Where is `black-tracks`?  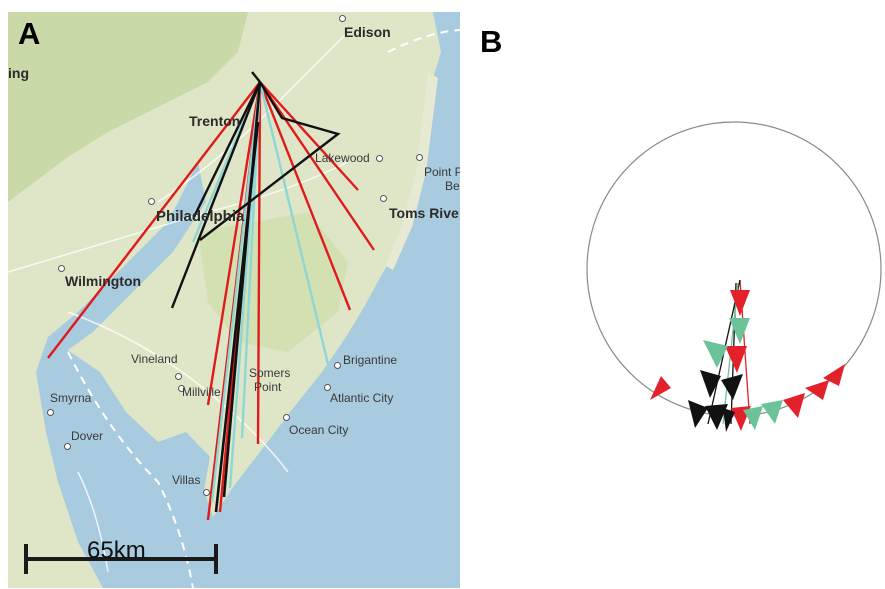 black-tracks is located at coordinates (255, 292).